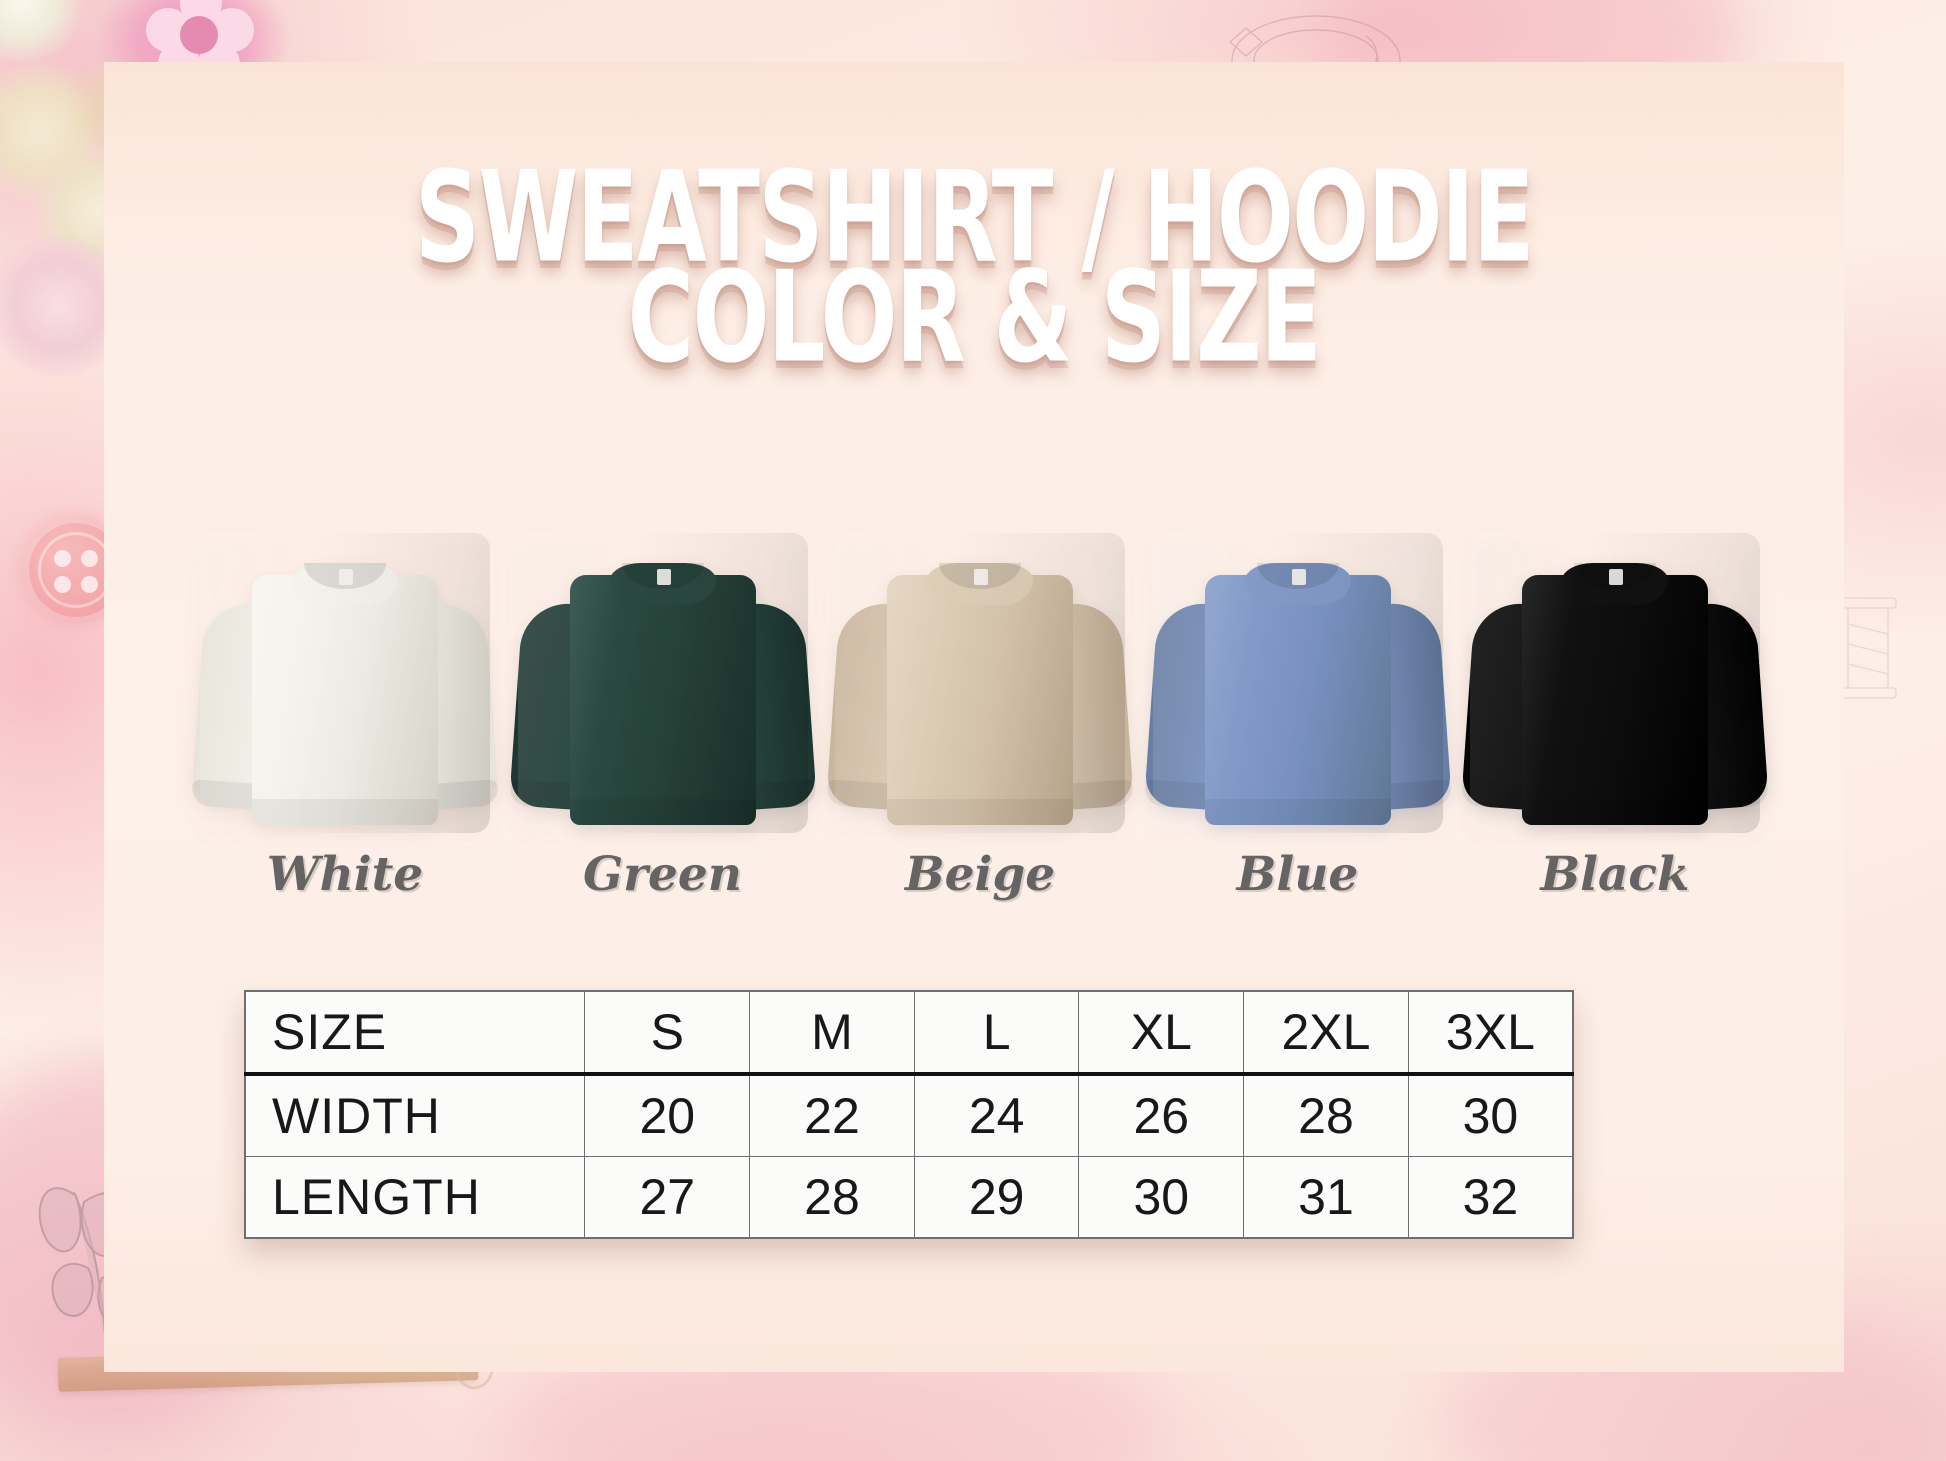 Image resolution: width=1946 pixels, height=1461 pixels. Describe the element at coordinates (1297, 874) in the screenshot. I see `color-label-blue: Blue` at that location.